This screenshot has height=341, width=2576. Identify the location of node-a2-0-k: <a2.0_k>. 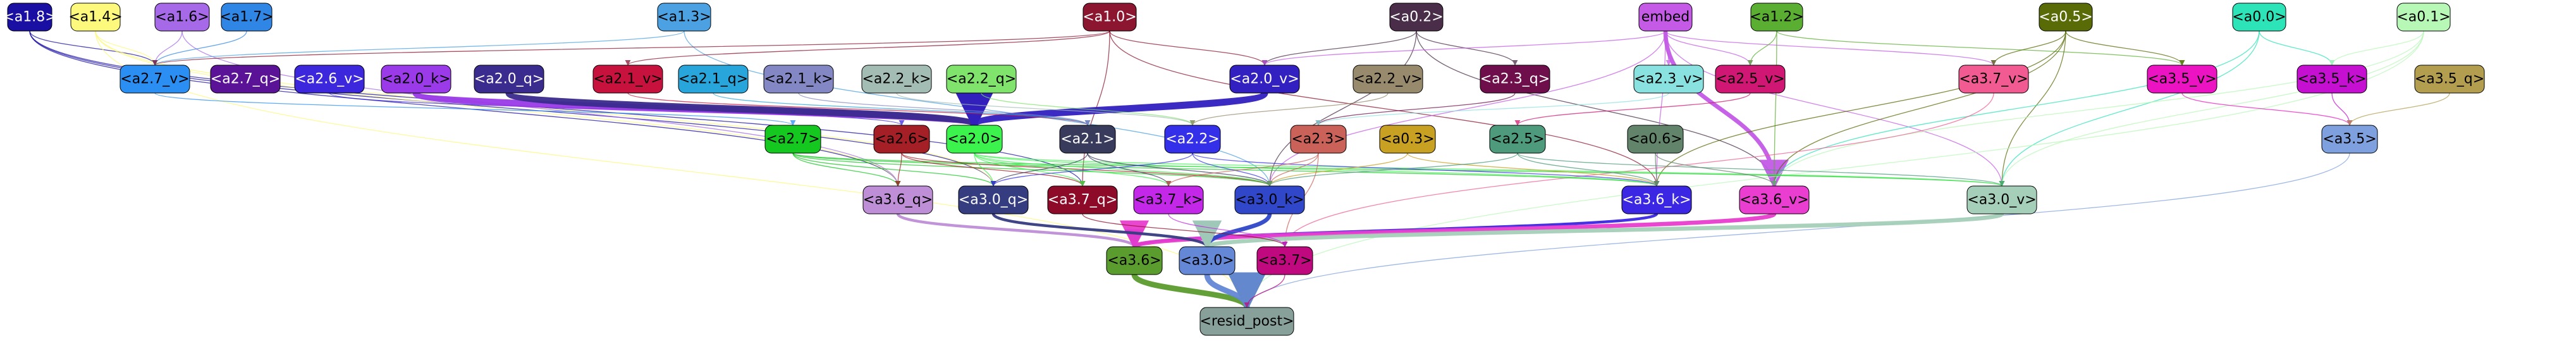
(416, 79).